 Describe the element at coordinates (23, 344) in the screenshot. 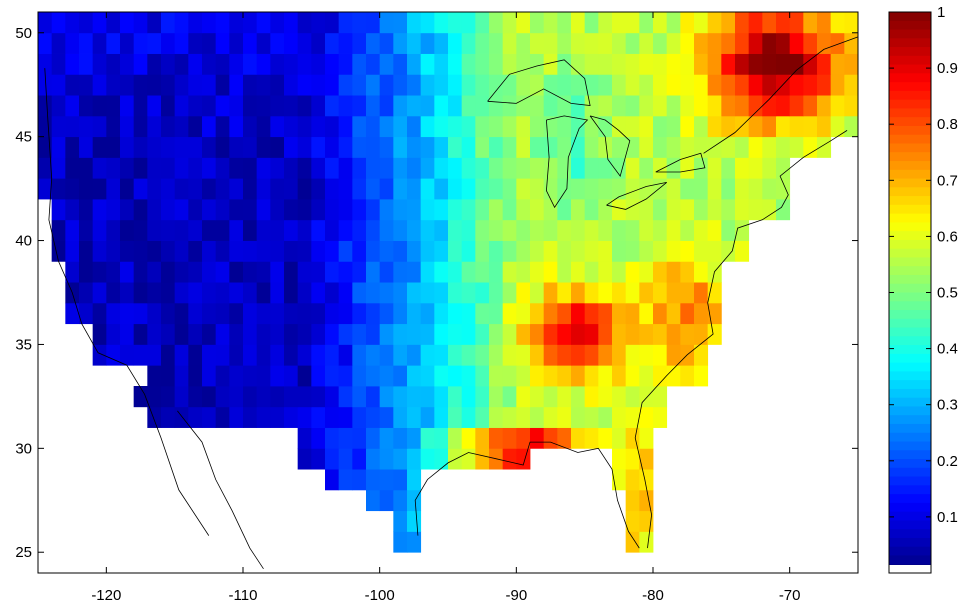

I see `y-tick-label: 35` at that location.